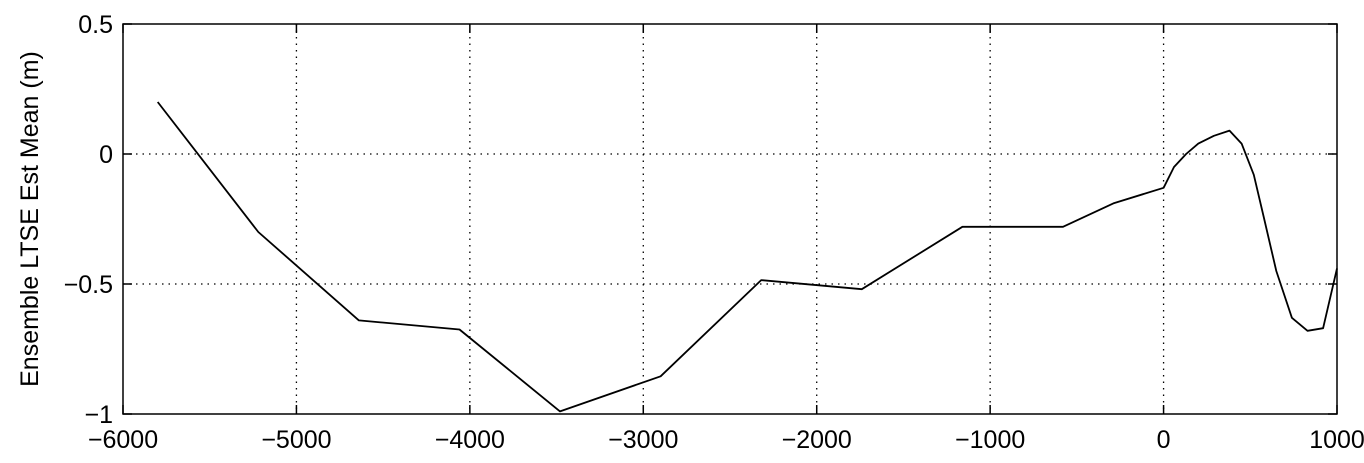 This screenshot has height=463, width=1364. I want to click on x-tick-label: 1000, so click(1336, 440).